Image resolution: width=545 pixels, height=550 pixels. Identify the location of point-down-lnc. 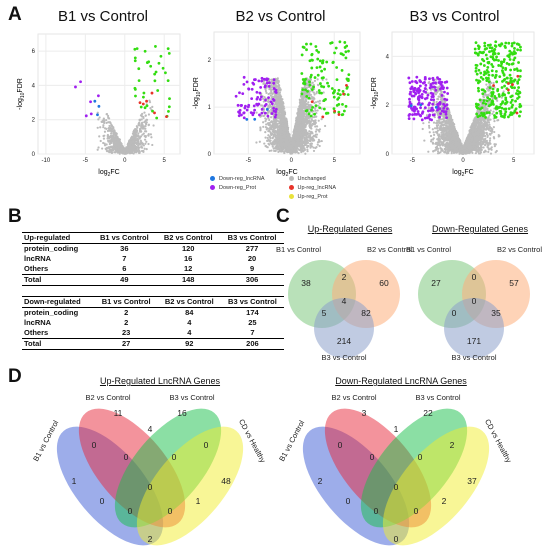
(267, 109).